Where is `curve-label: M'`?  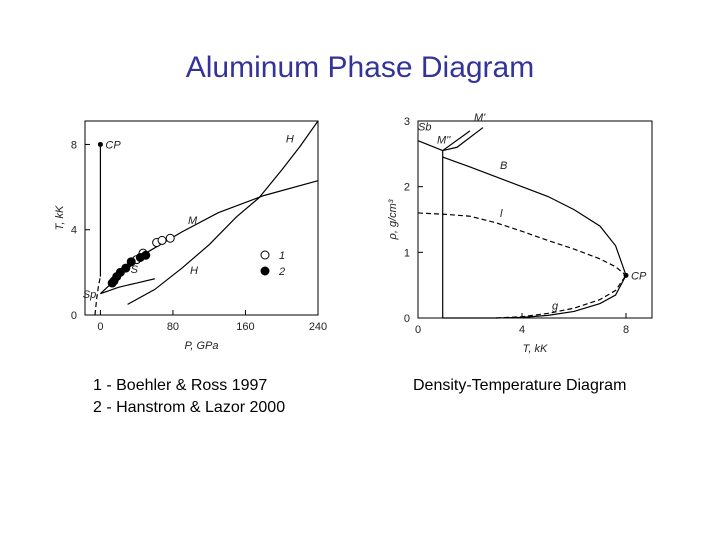
curve-label: M' is located at coordinates (480, 118).